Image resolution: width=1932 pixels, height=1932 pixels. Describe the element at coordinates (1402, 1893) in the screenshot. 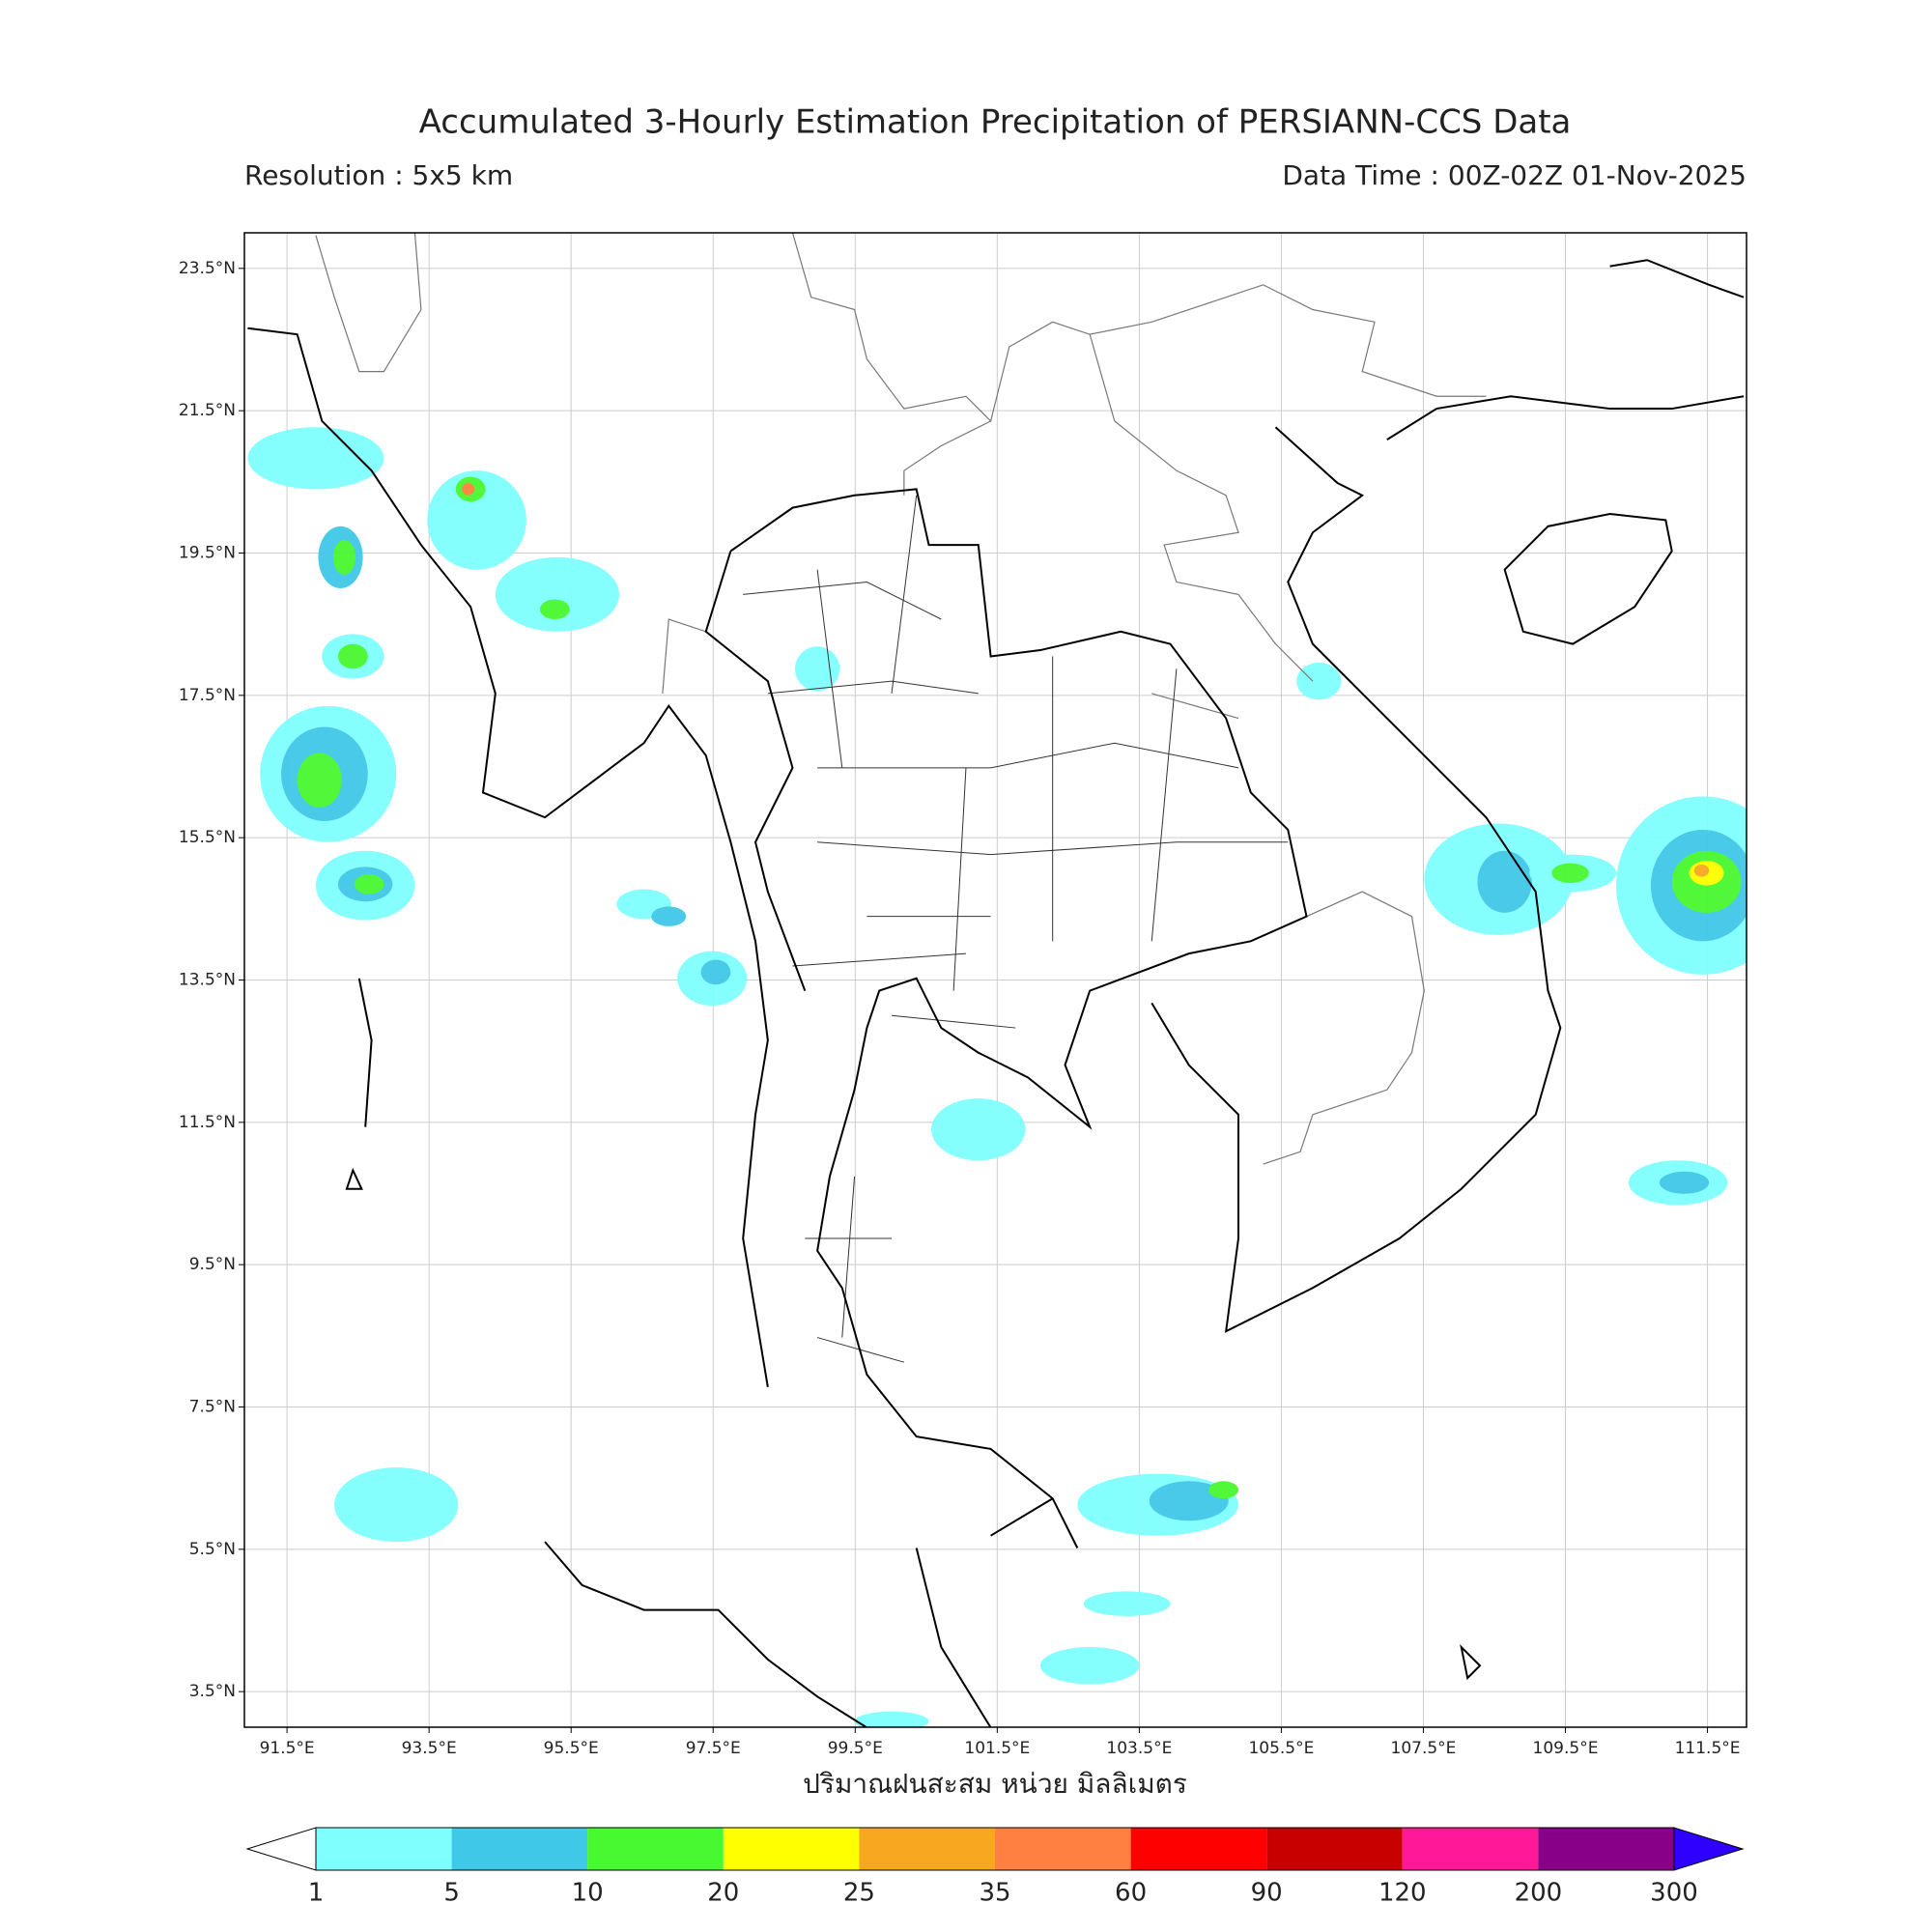

I see `colorbar-tick-label: 120` at that location.